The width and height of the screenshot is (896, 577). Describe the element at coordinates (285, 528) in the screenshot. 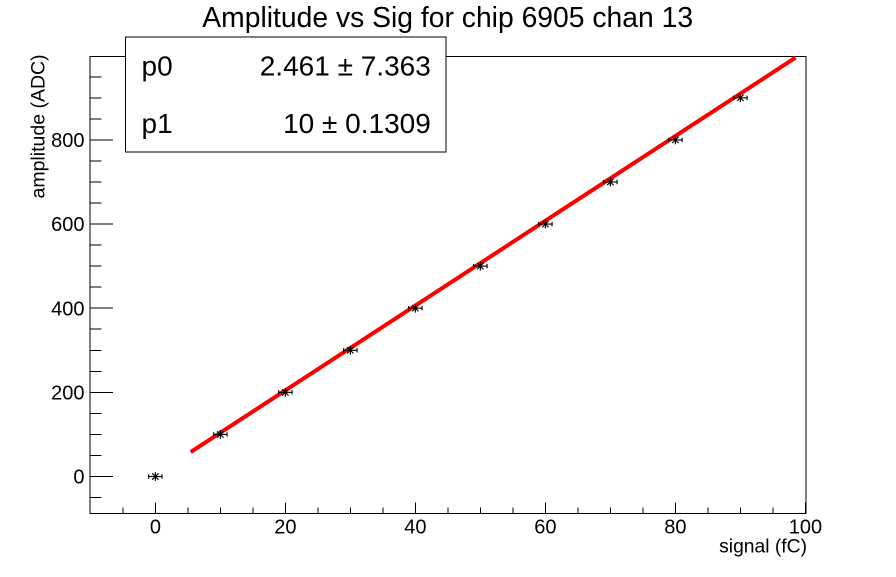

I see `svg-text: 20` at that location.